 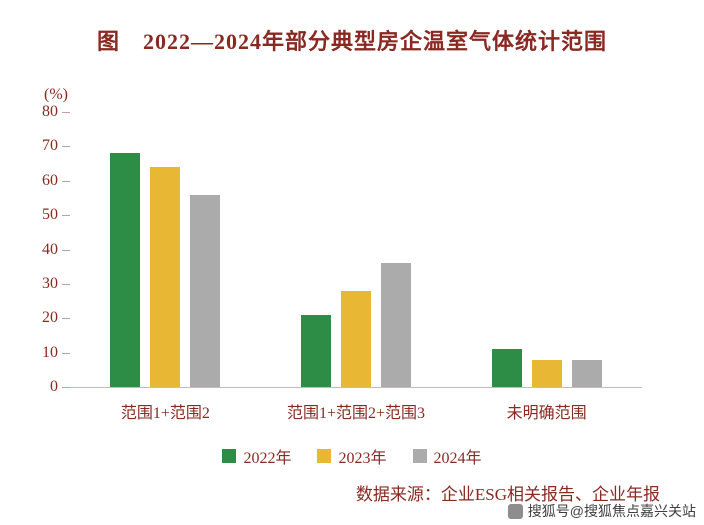 What do you see at coordinates (54, 386) in the screenshot?
I see `y-tick-label: 0` at bounding box center [54, 386].